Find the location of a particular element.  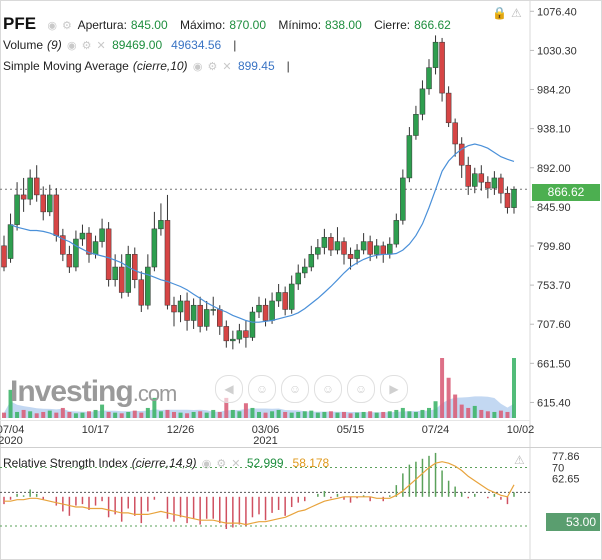

y-tick-label: 984.20 is located at coordinates (554, 91).